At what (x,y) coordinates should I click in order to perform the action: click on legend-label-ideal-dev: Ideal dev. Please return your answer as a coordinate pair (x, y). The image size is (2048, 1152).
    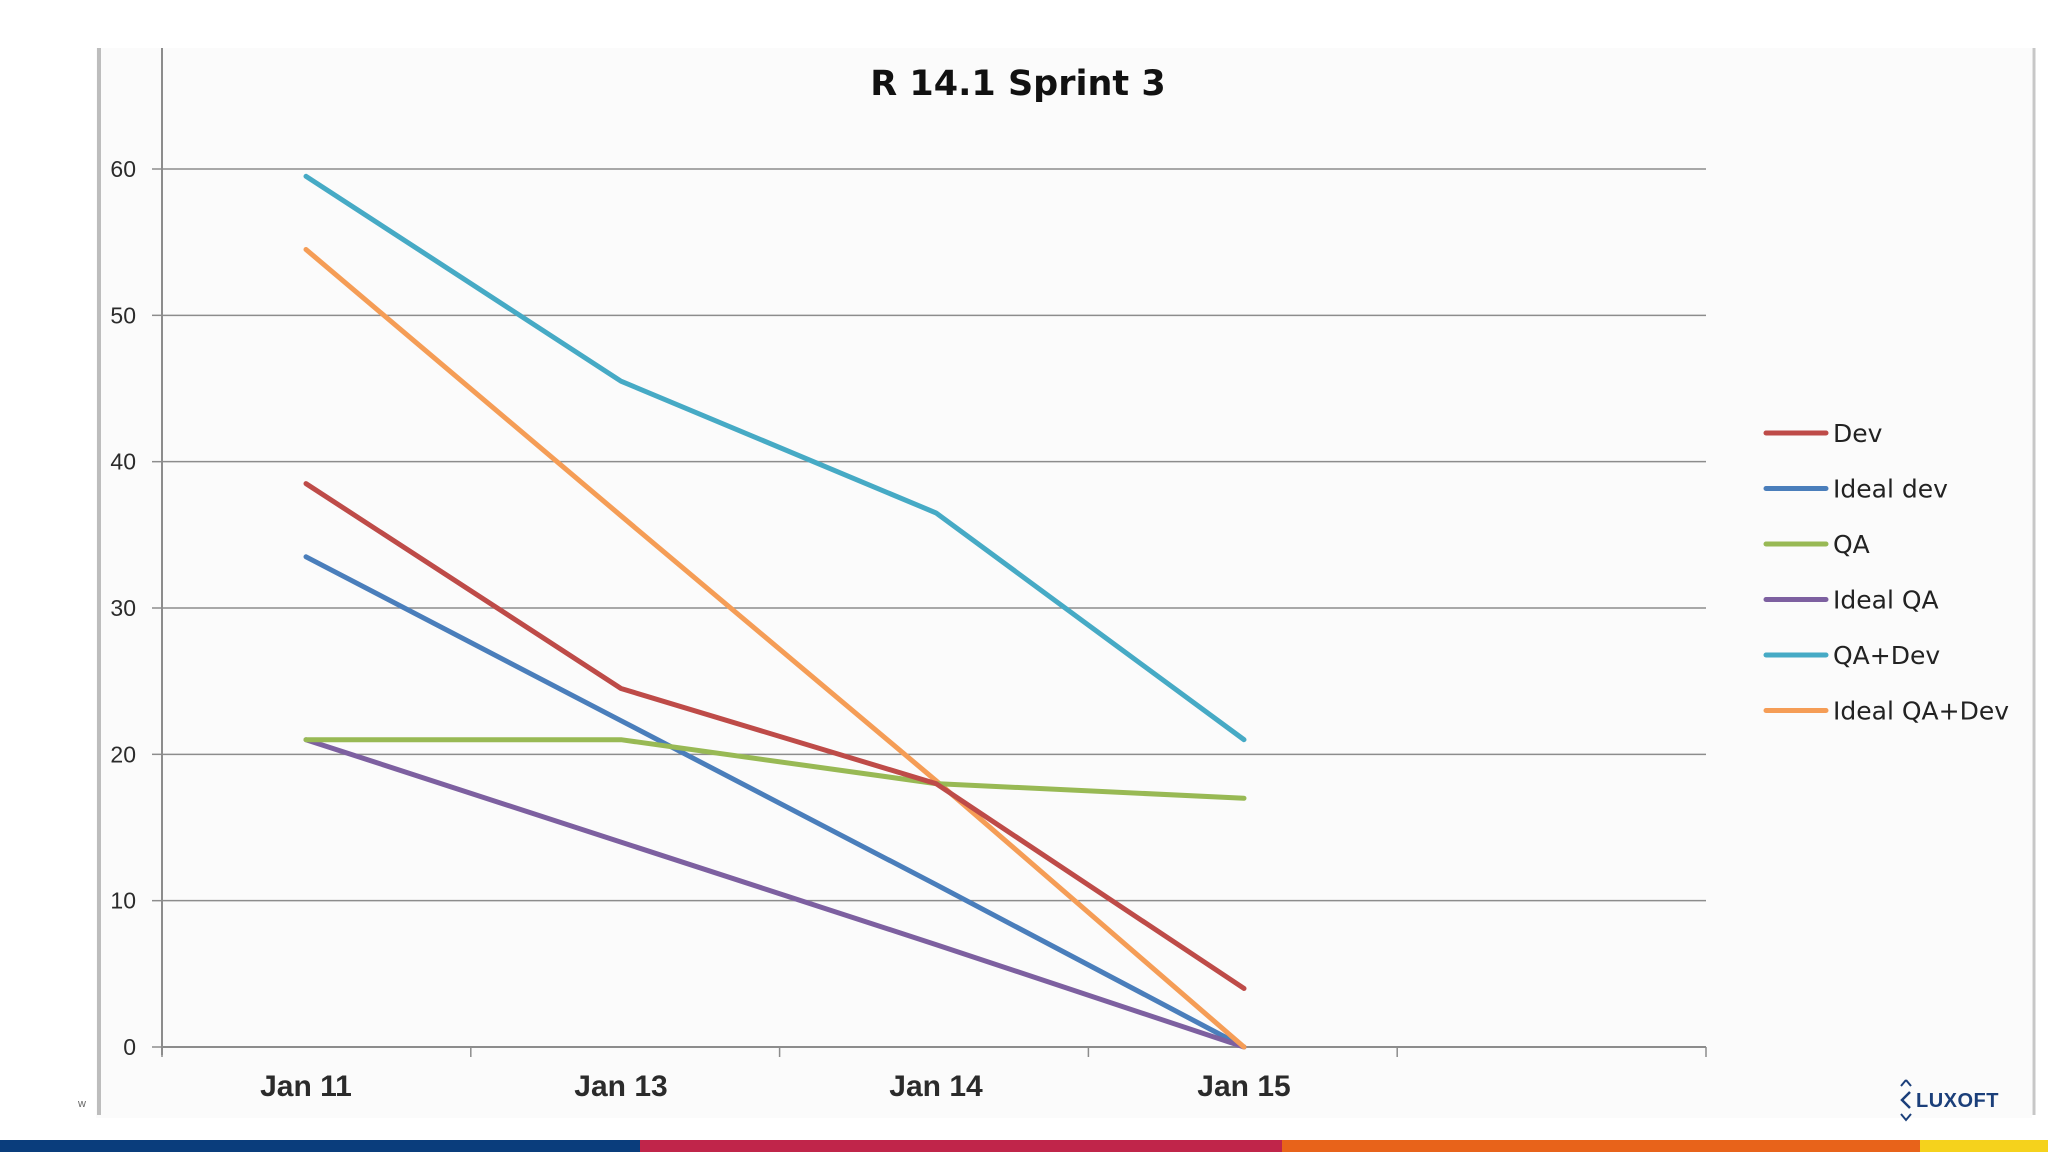
    Looking at the image, I should click on (1890, 489).